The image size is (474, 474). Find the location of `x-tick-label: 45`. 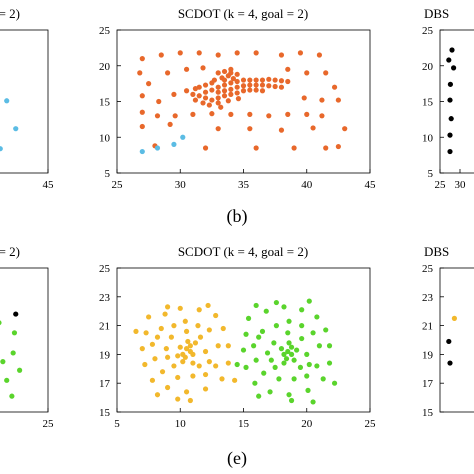

x-tick-label: 45 is located at coordinates (371, 185).